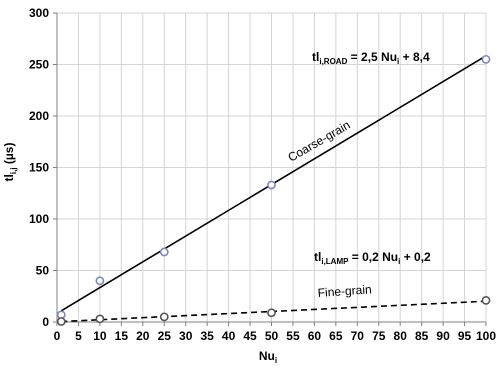 This screenshot has width=500, height=369. I want to click on equation-coarse-lhs: tl, so click(315, 57).